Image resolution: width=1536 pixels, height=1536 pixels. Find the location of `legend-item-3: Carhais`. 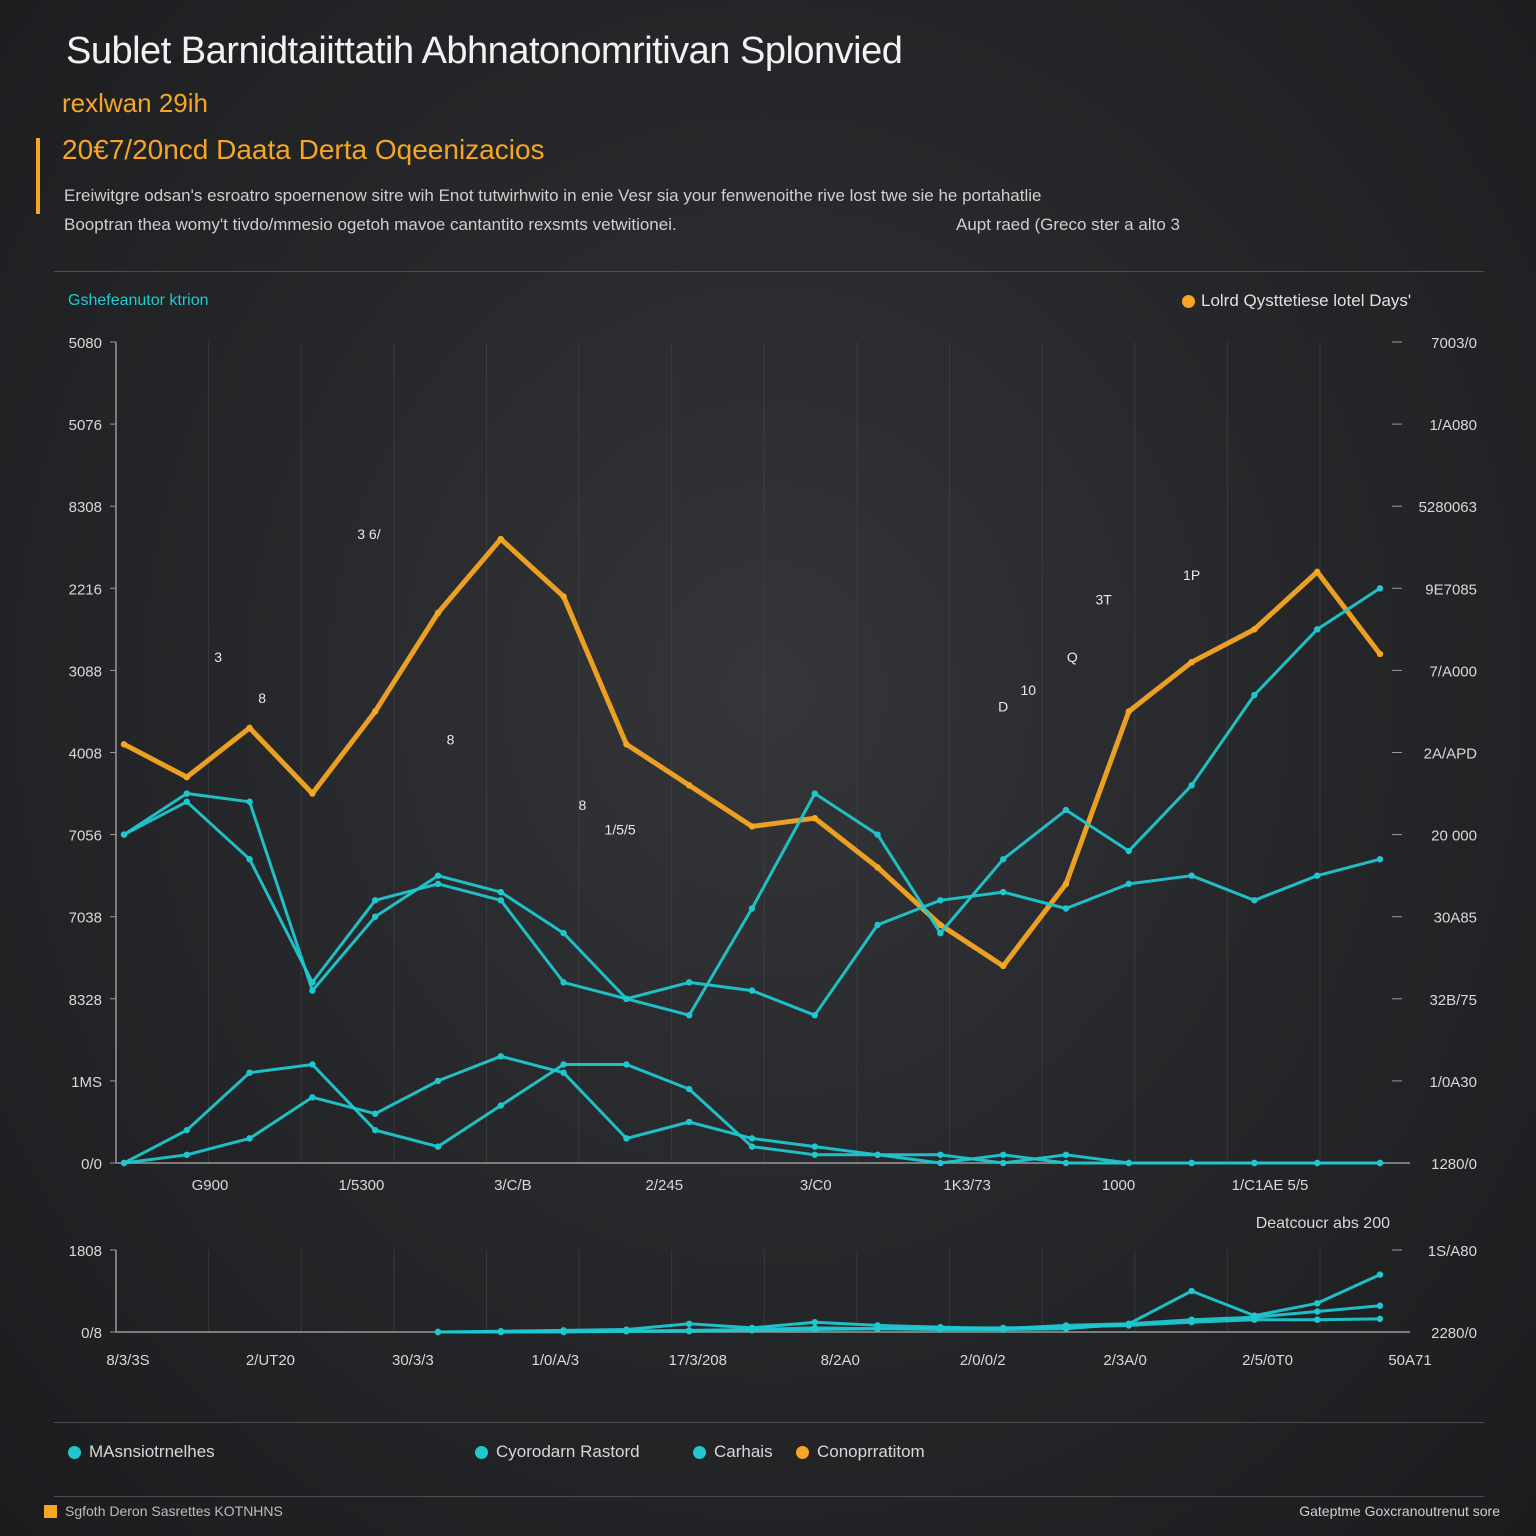

legend-item-3: Carhais is located at coordinates (733, 1452).